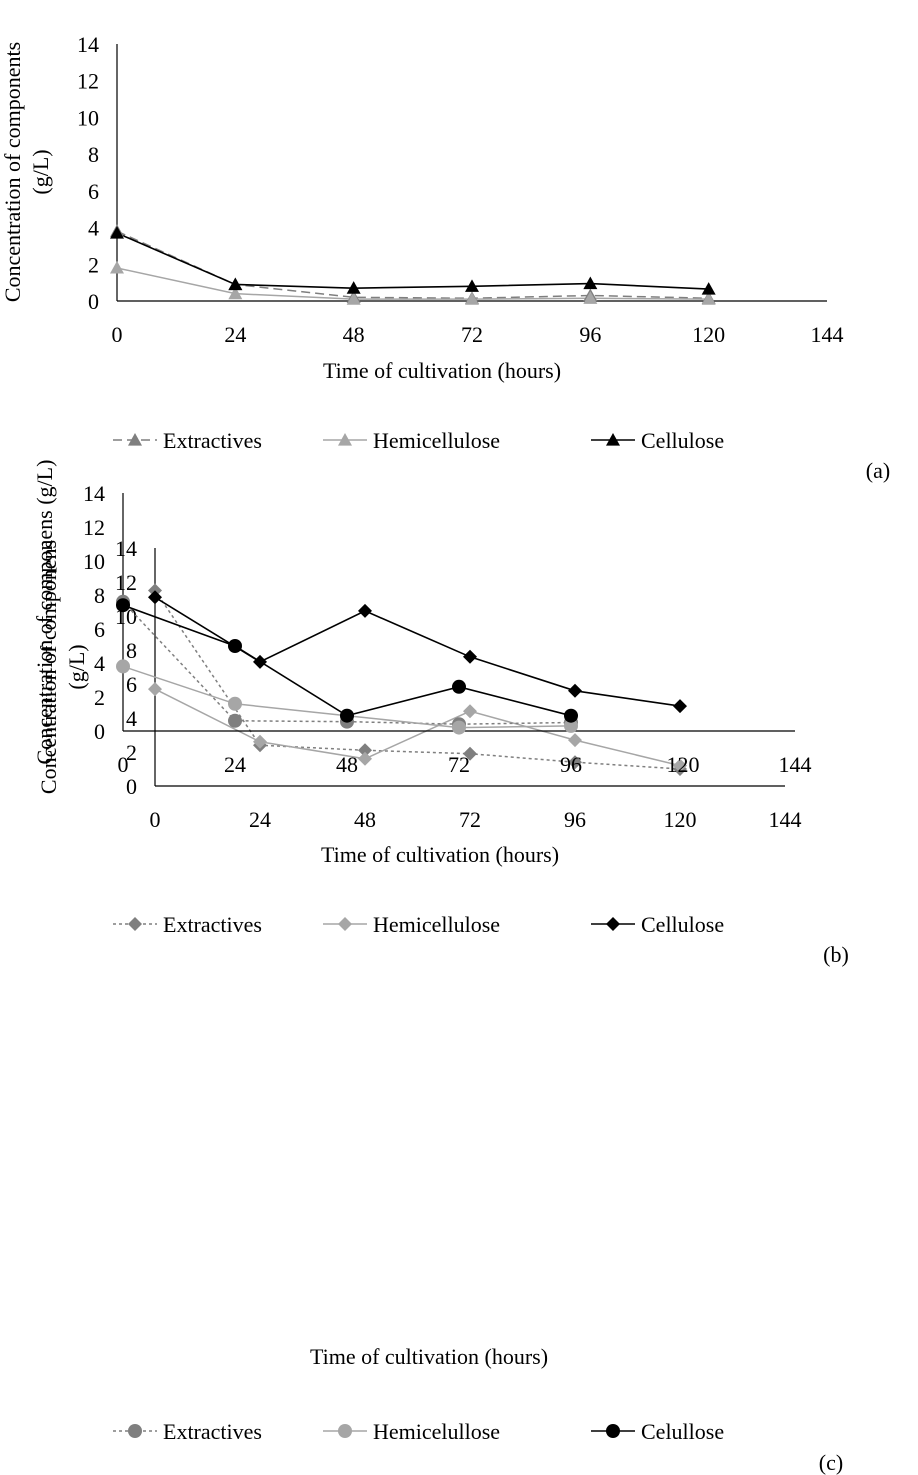 The image size is (918, 1475). Describe the element at coordinates (836, 954) in the screenshot. I see `panel-label: (b)` at that location.